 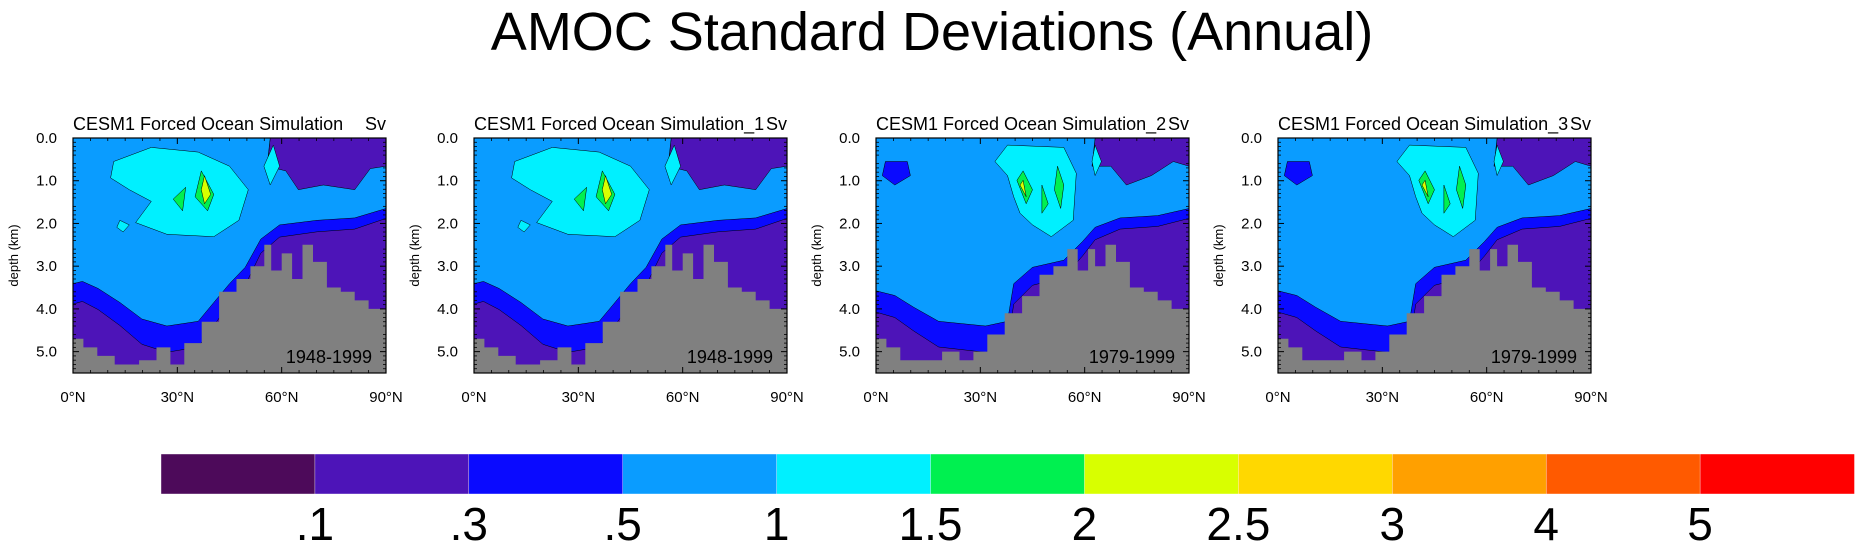 I want to click on panel-subtitle: CESM1 Forced Ocean Simulation, so click(x=208, y=124).